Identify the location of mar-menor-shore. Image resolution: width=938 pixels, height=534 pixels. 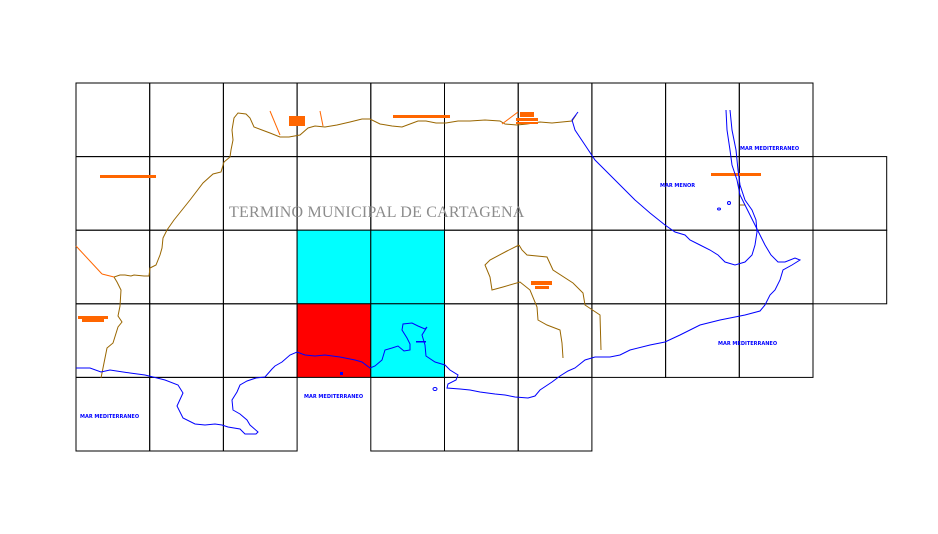
(664, 187).